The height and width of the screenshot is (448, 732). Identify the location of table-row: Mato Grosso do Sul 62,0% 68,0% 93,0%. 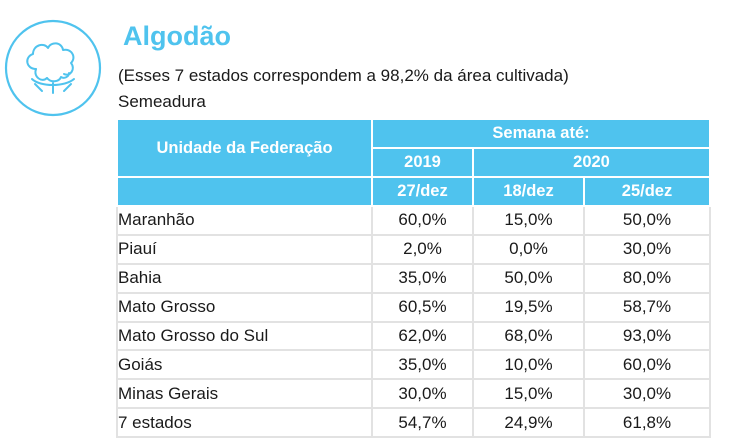
(414, 336).